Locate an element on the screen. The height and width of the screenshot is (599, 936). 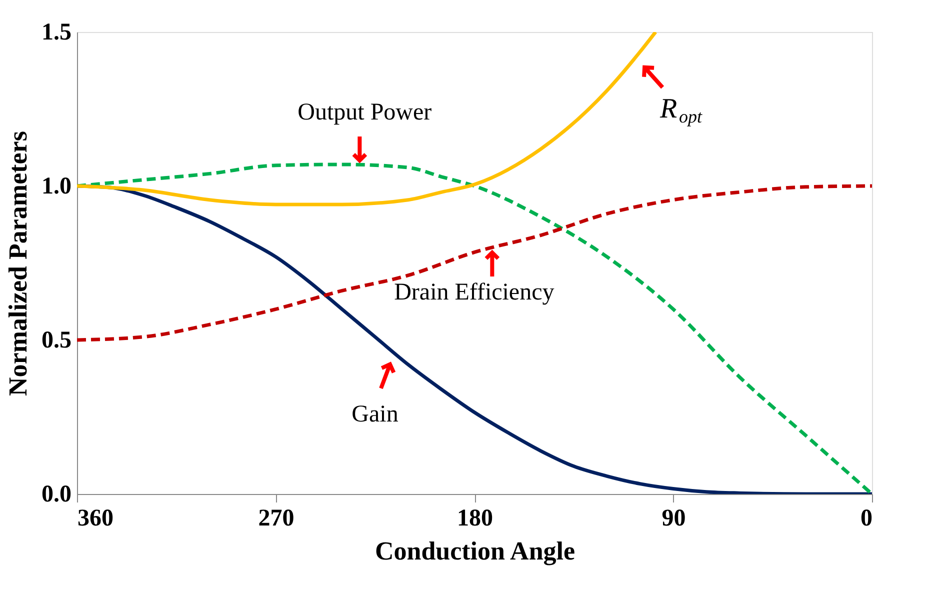
x-tick-label: 360 is located at coordinates (96, 519).